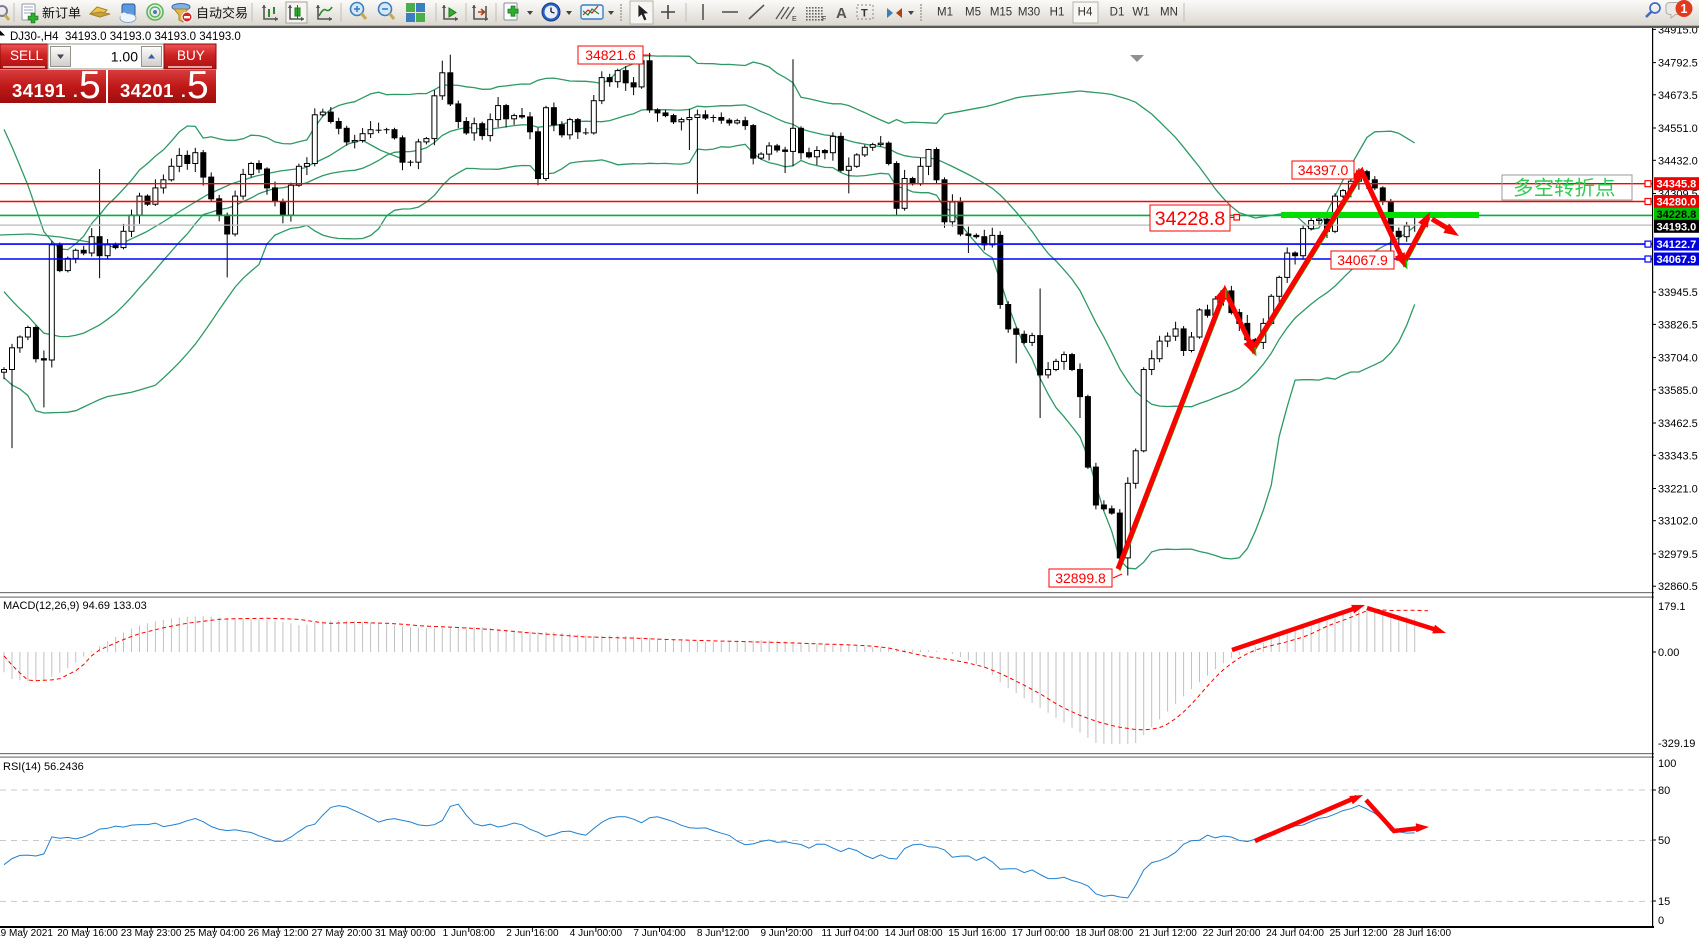 The width and height of the screenshot is (1699, 941). Describe the element at coordinates (1678, 64) in the screenshot. I see `svg-text: 34792.5` at that location.